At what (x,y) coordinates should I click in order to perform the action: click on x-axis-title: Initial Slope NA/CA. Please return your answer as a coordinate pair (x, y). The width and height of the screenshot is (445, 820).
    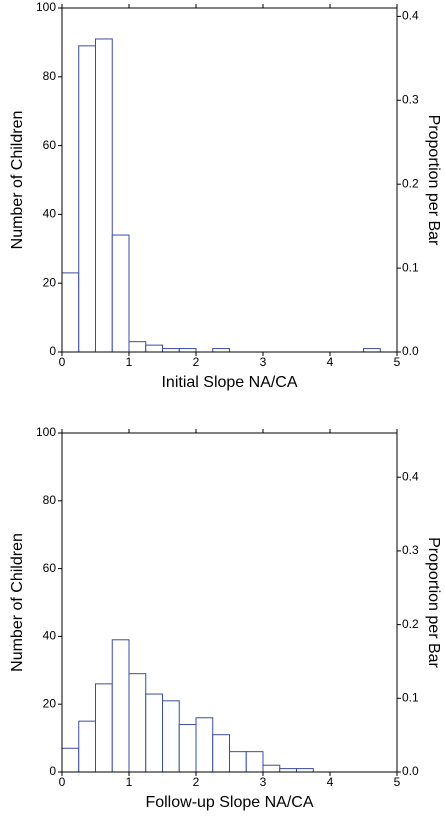
    Looking at the image, I should click on (229, 382).